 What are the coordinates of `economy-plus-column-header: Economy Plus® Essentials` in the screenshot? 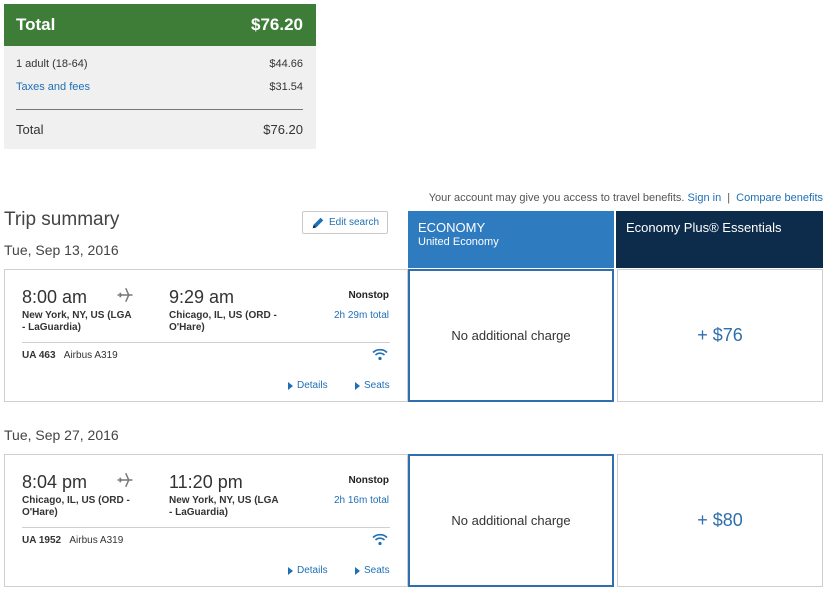 It's located at (719, 239).